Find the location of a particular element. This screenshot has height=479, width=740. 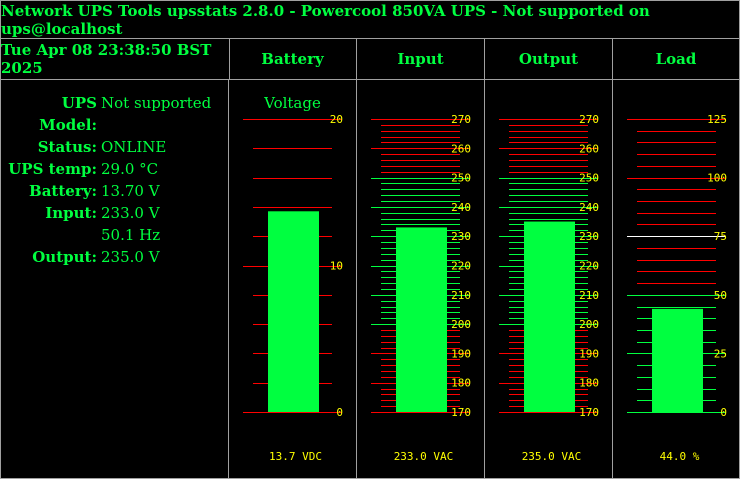

info-row-input: Input: 233.0 V is located at coordinates (114, 213).